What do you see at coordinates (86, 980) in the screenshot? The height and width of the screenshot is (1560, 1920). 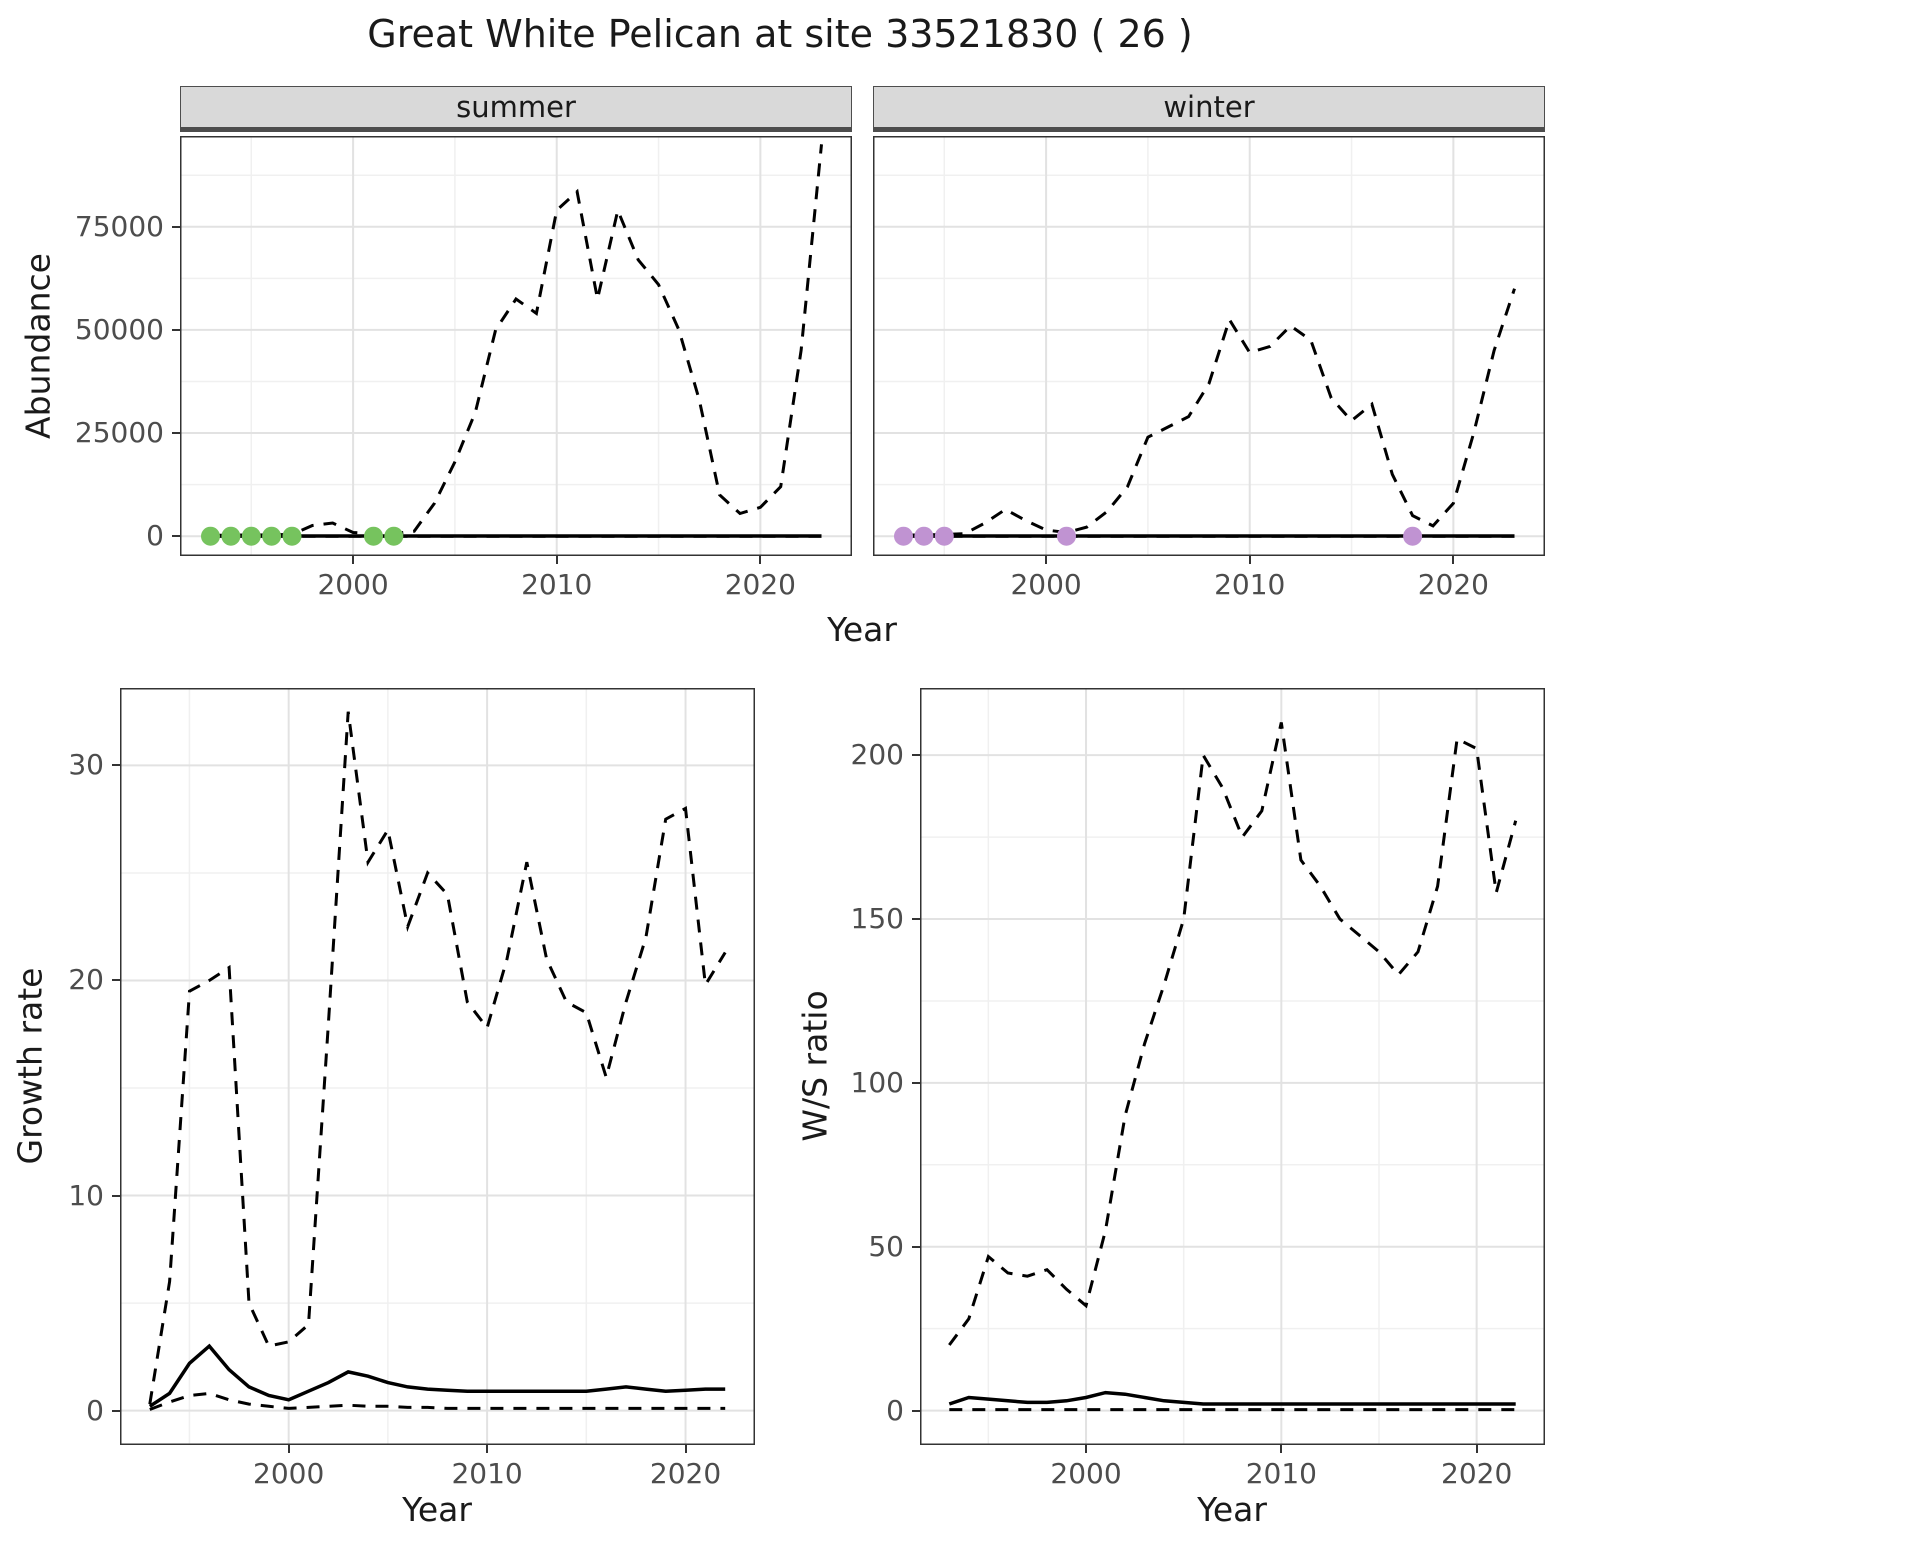 I see `y-tick-label: 20` at bounding box center [86, 980].